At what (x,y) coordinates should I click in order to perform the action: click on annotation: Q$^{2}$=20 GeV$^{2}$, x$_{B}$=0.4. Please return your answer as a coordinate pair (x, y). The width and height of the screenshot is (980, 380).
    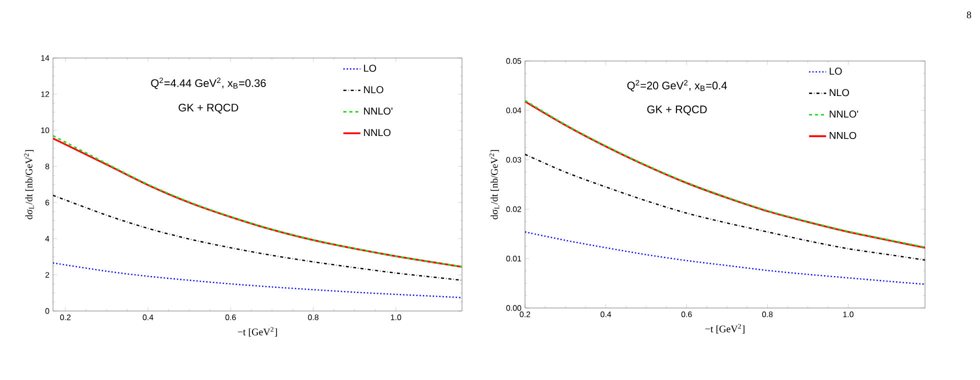
    Looking at the image, I should click on (677, 86).